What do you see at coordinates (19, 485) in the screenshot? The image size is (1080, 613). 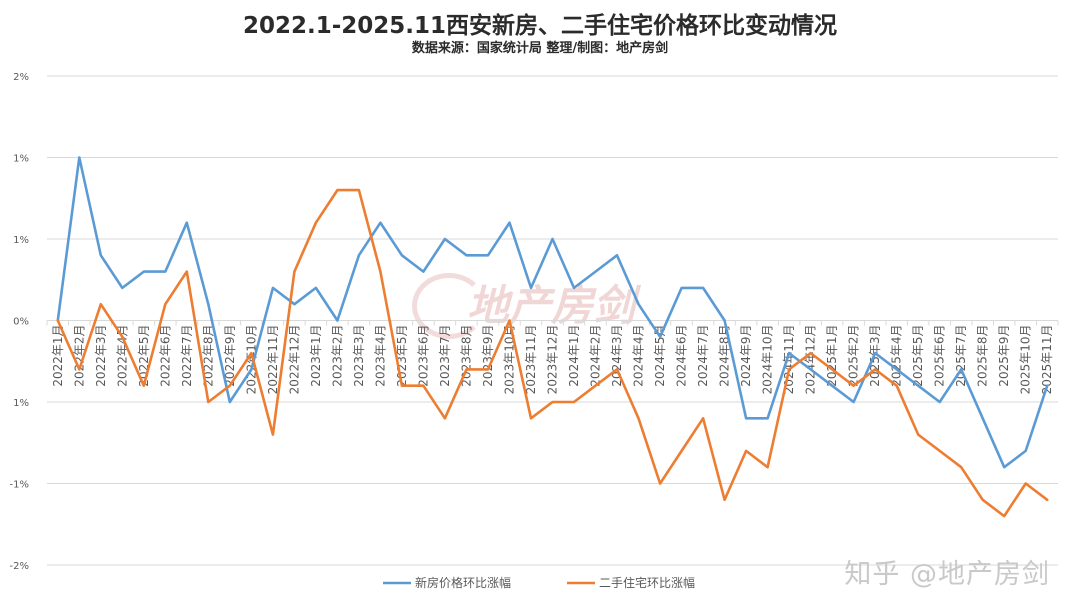 I see `y-tick-label: -1%` at bounding box center [19, 485].